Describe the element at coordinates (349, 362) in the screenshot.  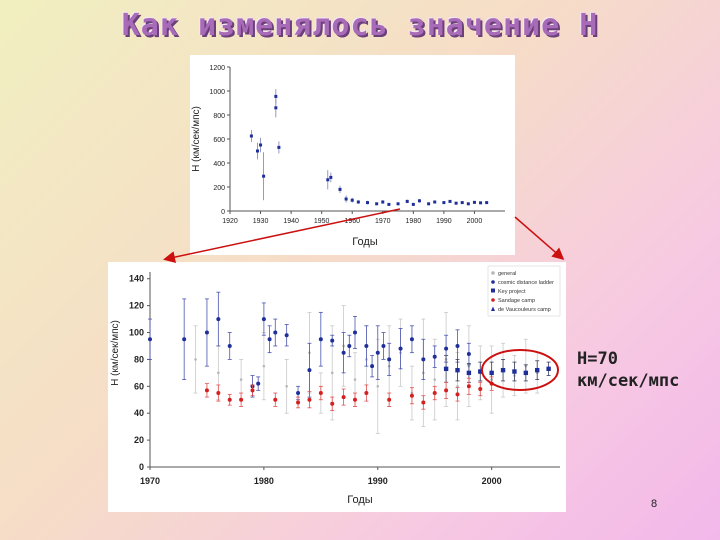
I see `bottom-chart-marks` at that location.